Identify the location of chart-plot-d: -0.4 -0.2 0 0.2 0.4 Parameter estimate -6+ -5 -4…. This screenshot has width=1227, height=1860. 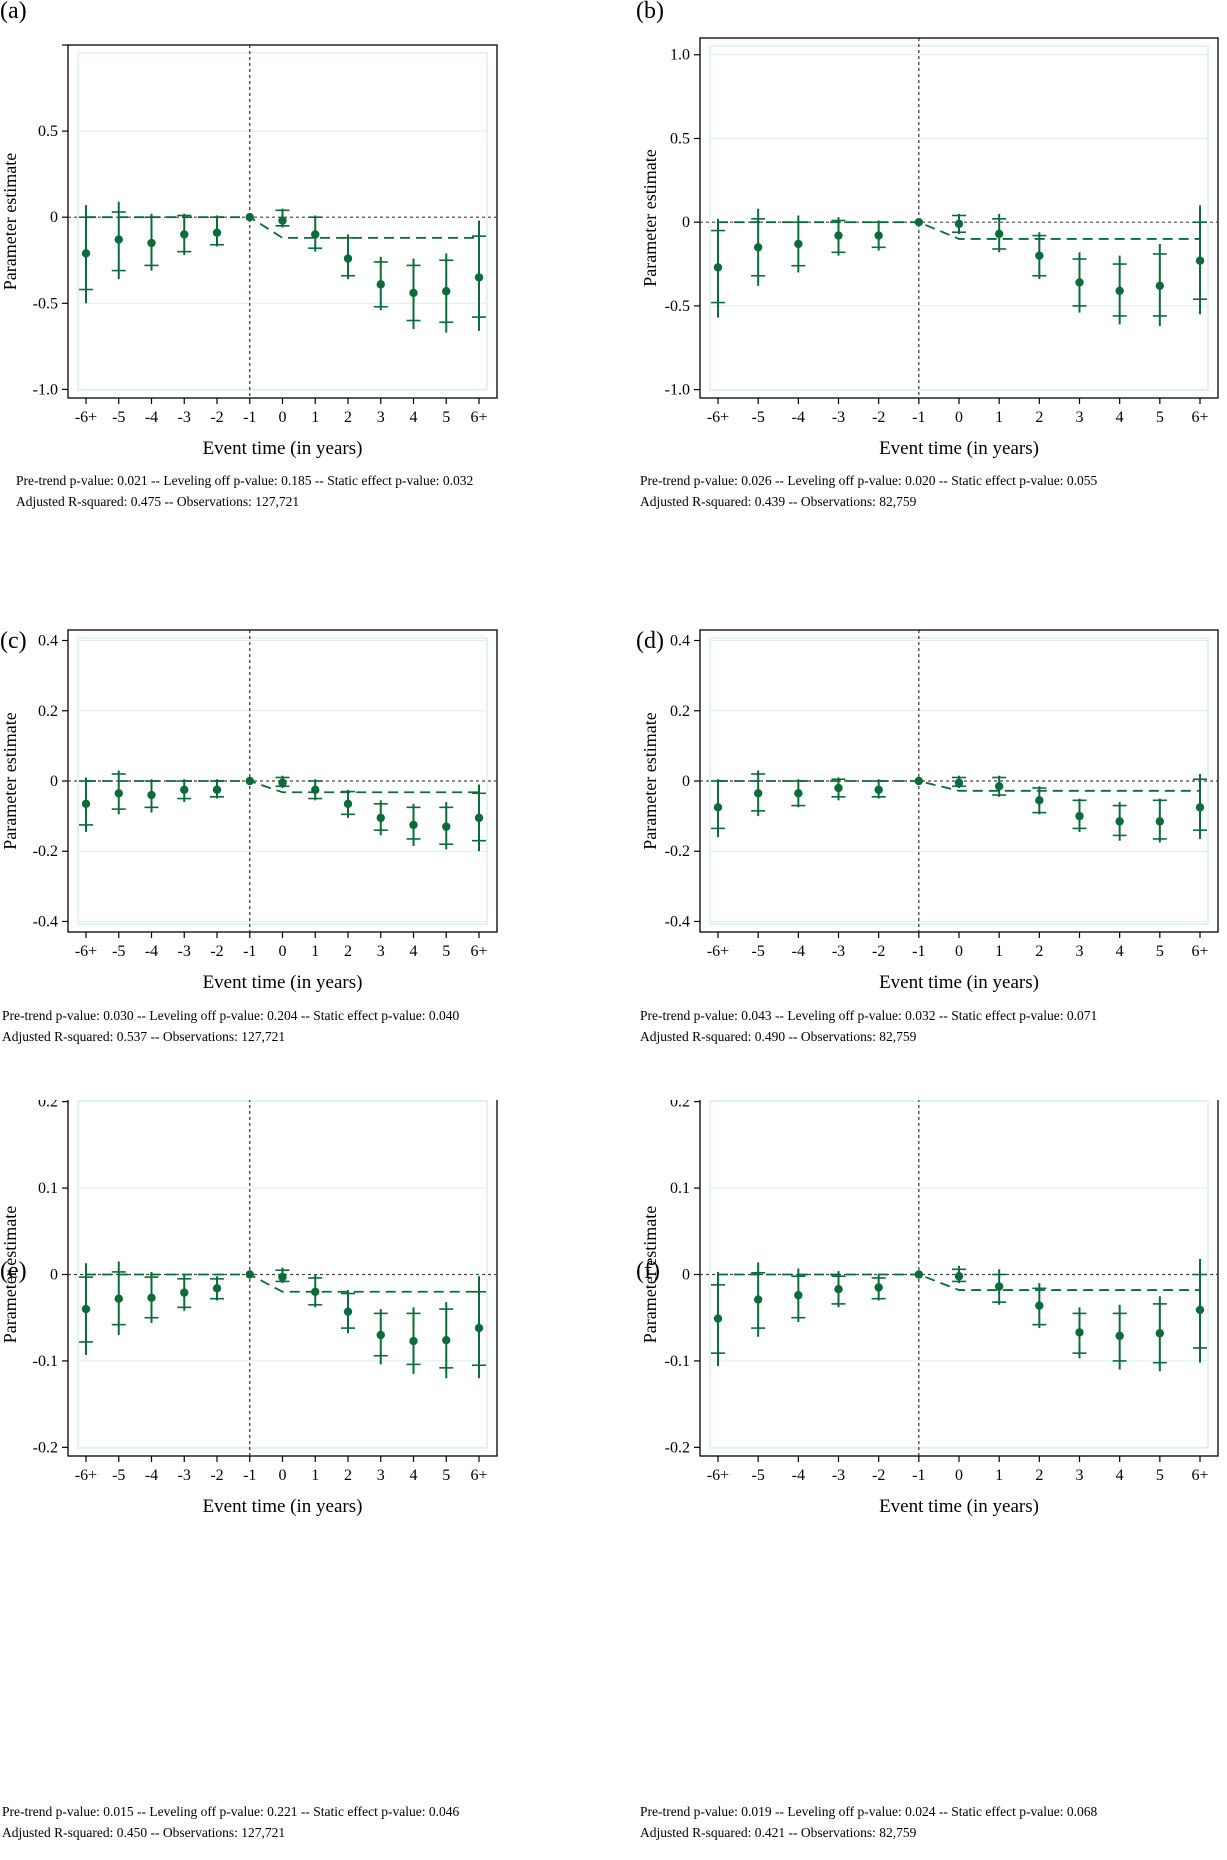
(929, 811).